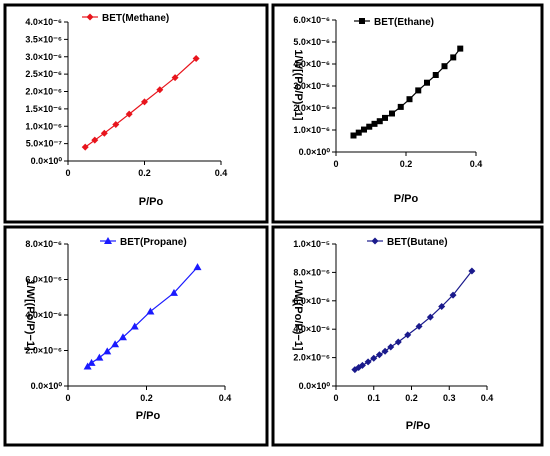 The width and height of the screenshot is (550, 456). What do you see at coordinates (43, 39) in the screenshot?
I see `y-tick-label: 3.5×10⁻⁶` at bounding box center [43, 39].